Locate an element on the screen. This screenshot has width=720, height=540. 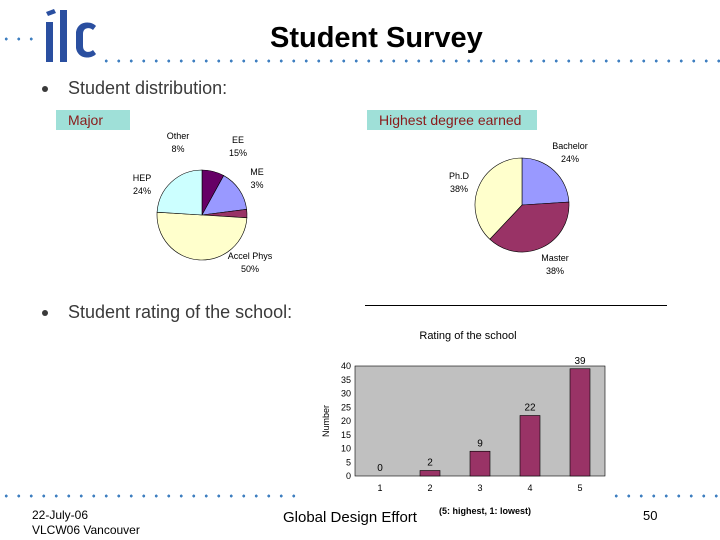
pie-slice-accel-phys is located at coordinates (202, 236).